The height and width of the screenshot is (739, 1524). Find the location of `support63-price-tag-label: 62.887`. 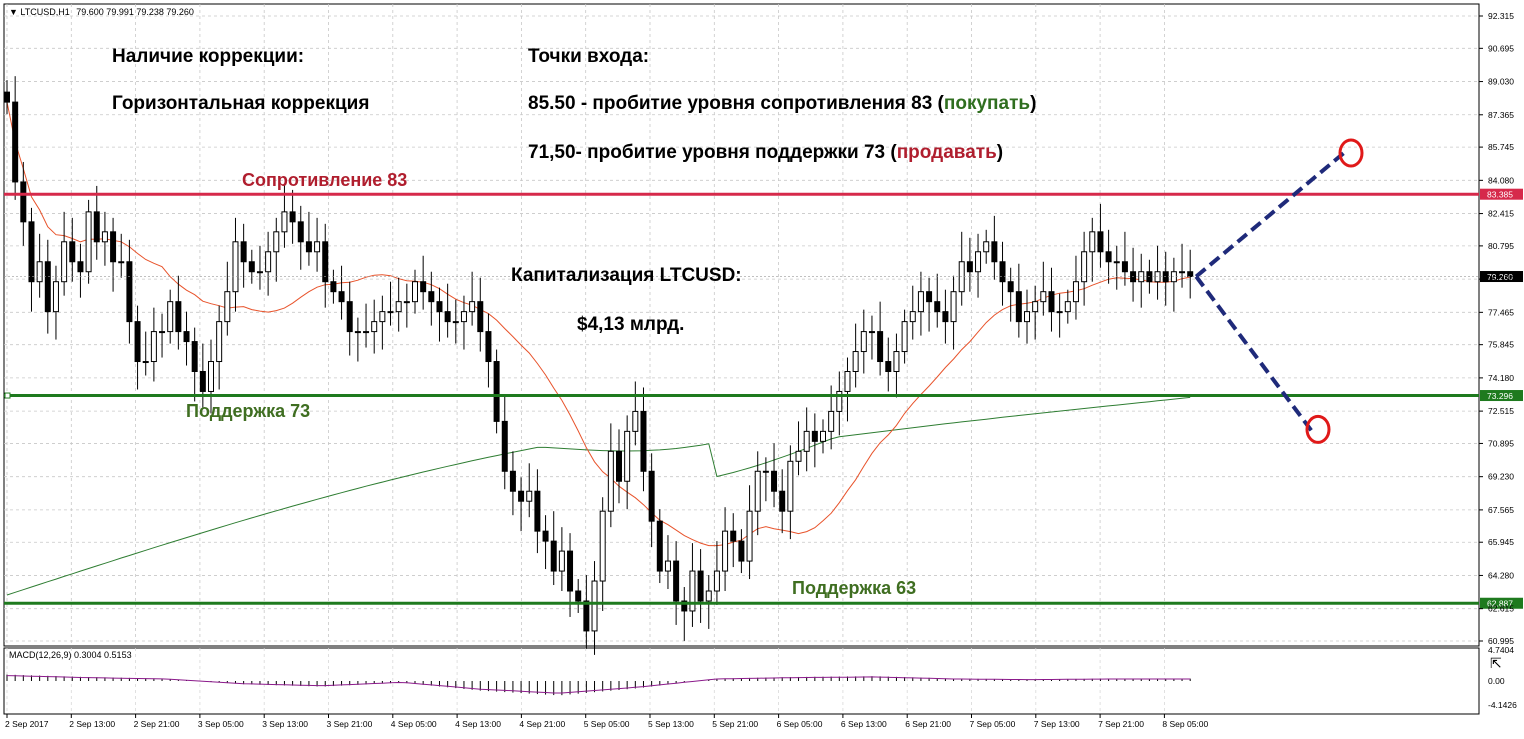

support63-price-tag-label: 62.887 is located at coordinates (1500, 604).